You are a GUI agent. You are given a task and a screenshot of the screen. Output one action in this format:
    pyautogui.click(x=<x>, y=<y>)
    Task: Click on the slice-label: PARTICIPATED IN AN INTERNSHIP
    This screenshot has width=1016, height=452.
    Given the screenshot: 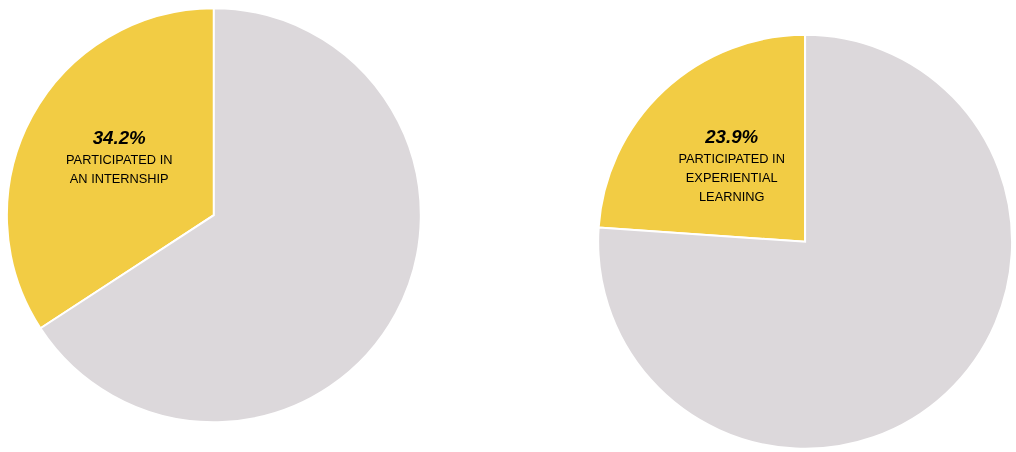 What is the action you would take?
    pyautogui.click(x=119, y=168)
    